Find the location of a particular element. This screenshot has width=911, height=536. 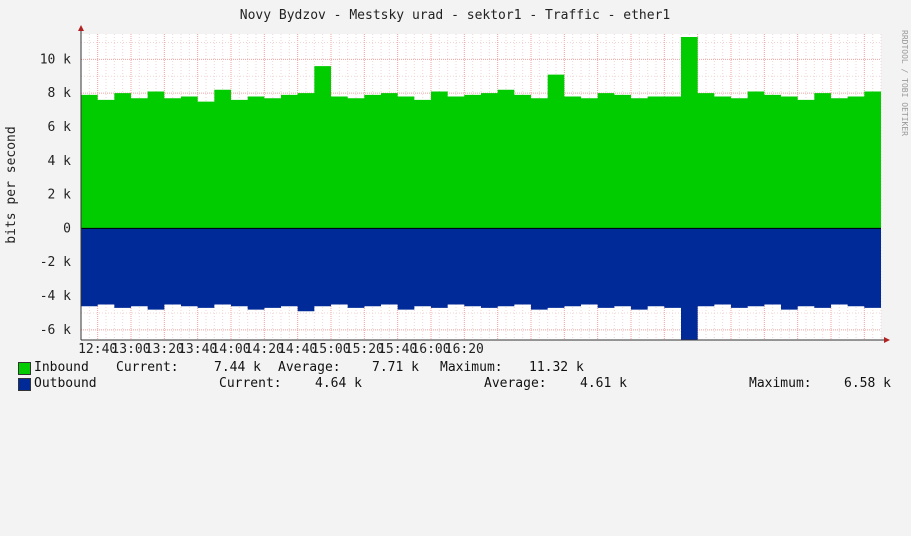

y-tick-label: 0 is located at coordinates (67, 228).